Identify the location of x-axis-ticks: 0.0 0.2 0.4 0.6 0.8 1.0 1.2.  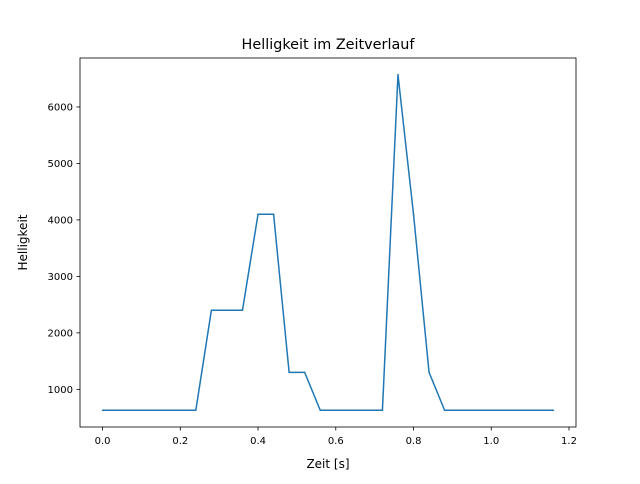
(336, 437).